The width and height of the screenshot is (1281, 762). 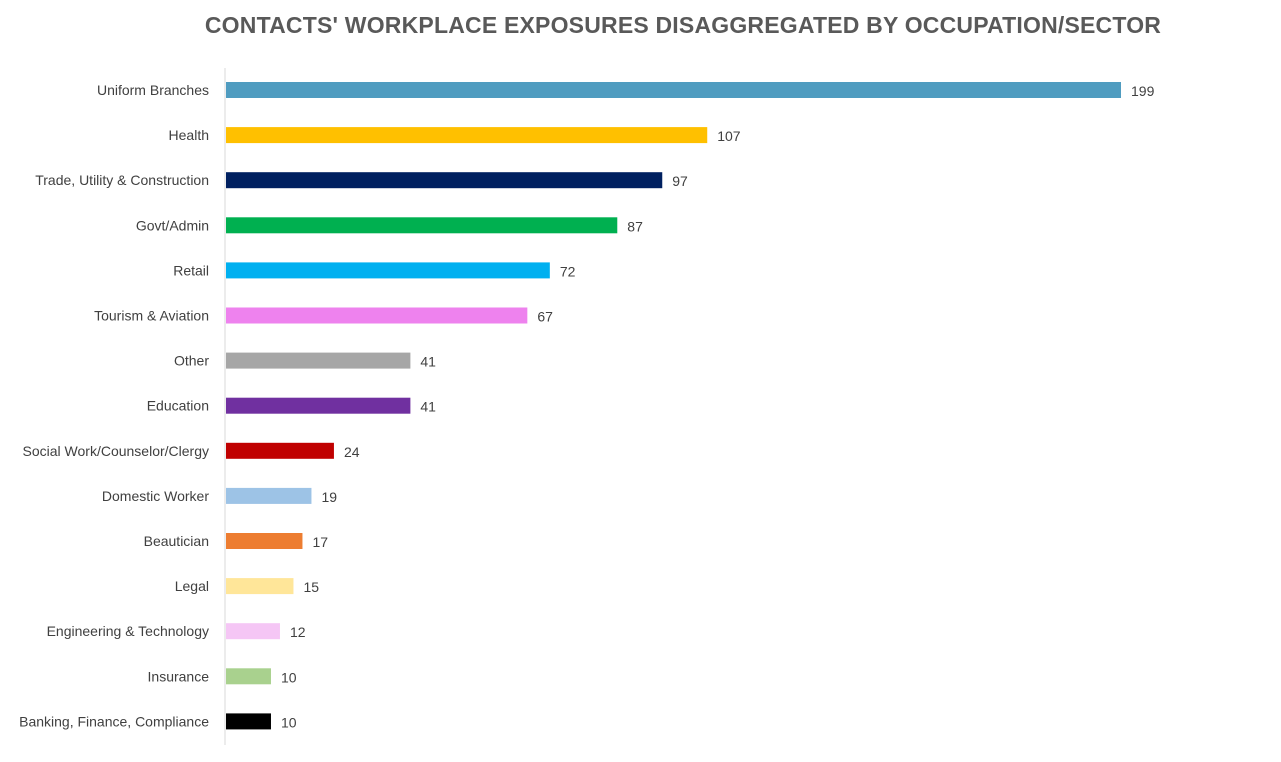 What do you see at coordinates (155, 496) in the screenshot?
I see `category-label: Domestic Worker` at bounding box center [155, 496].